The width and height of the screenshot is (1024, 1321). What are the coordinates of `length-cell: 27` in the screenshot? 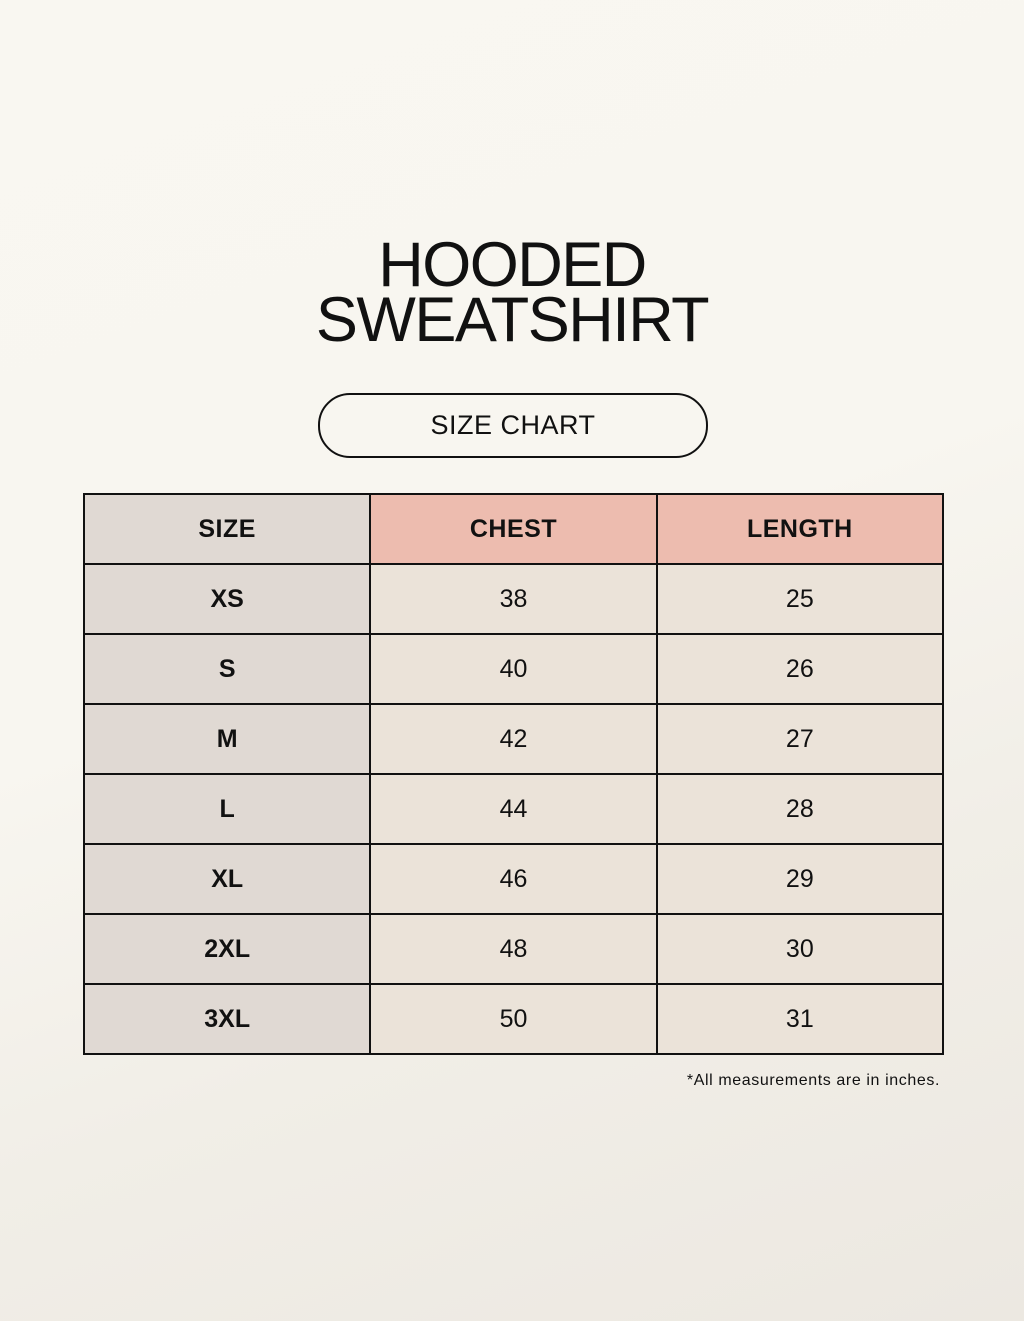 It's located at (800, 739).